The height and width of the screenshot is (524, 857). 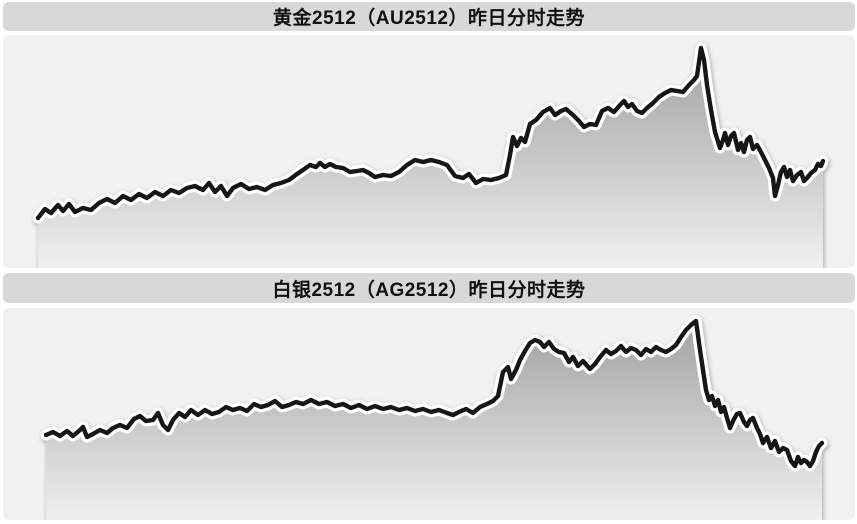 I want to click on silver-chart-title: 白银2512（AG2512）昨日分时走势, so click(x=429, y=290).